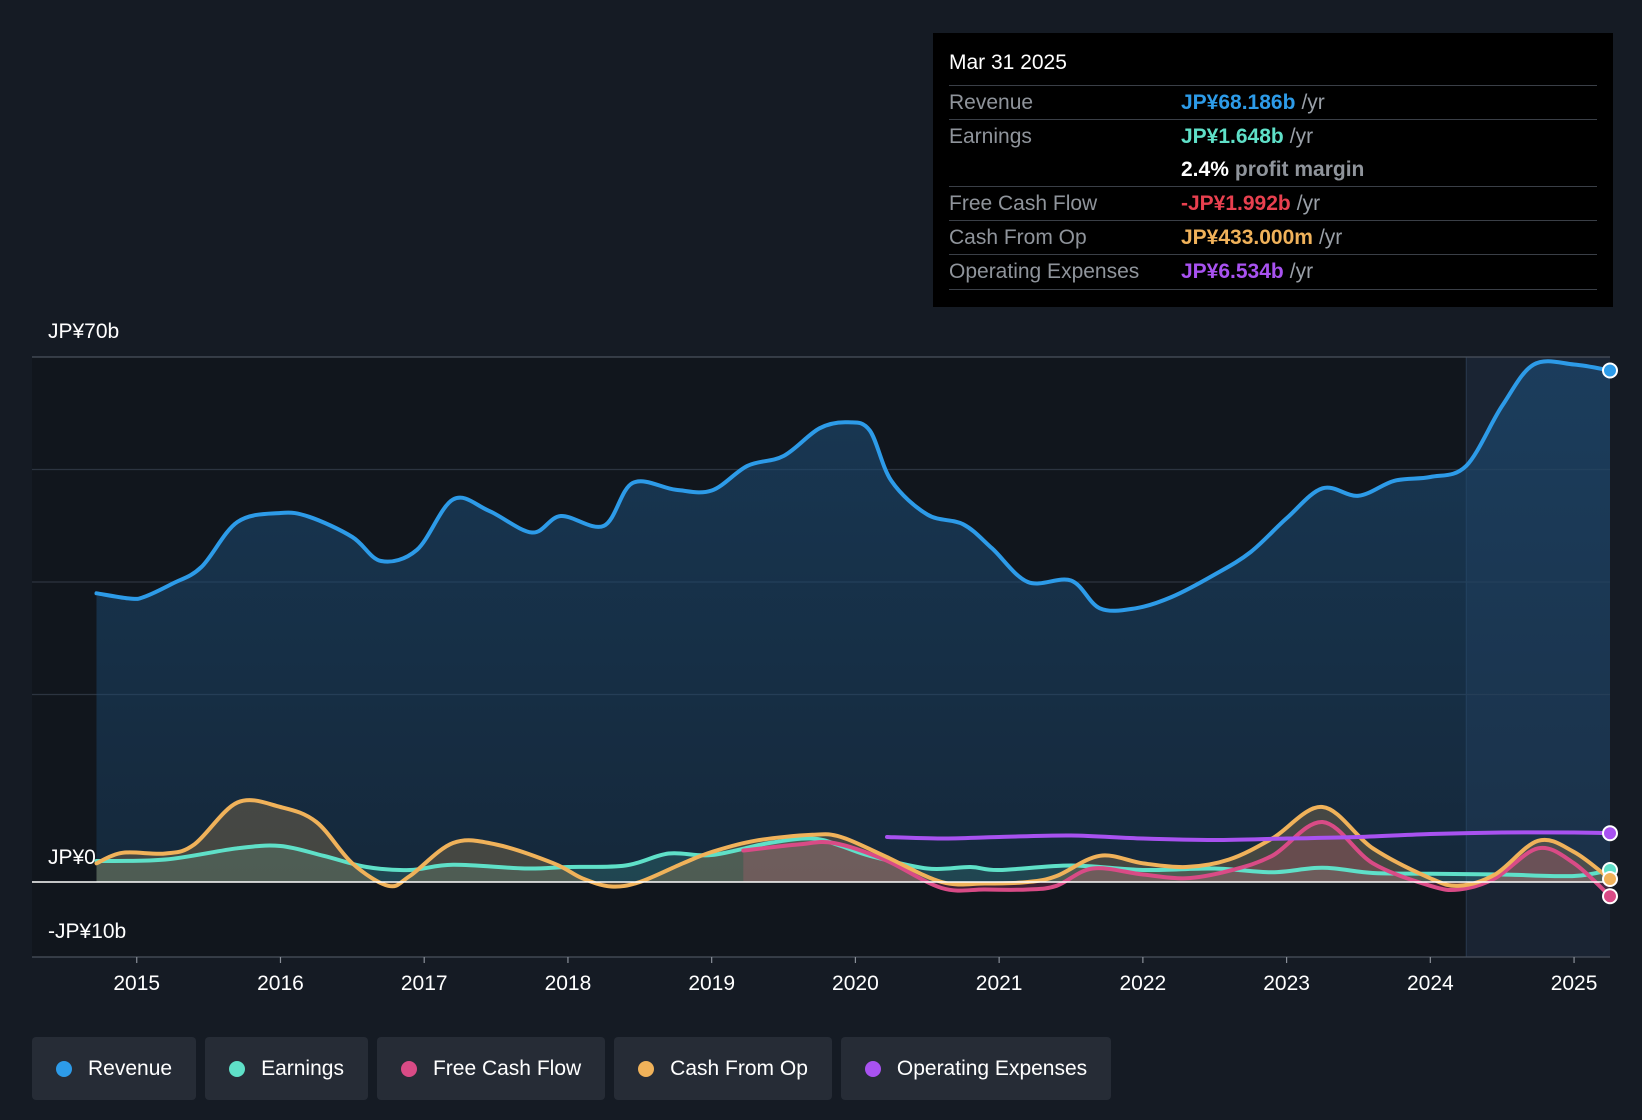 This screenshot has height=1120, width=1642. I want to click on tooltip-row-cash-from-op: Cash From Op JP¥433.000m /yr, so click(1273, 237).